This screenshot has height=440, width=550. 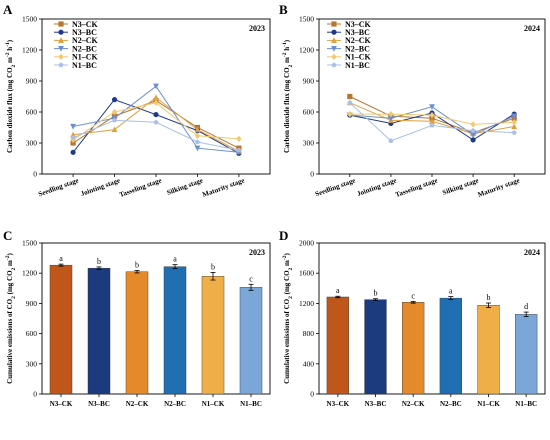 What do you see at coordinates (32, 333) in the screenshot?
I see `y-tick-label: 600` at bounding box center [32, 333].